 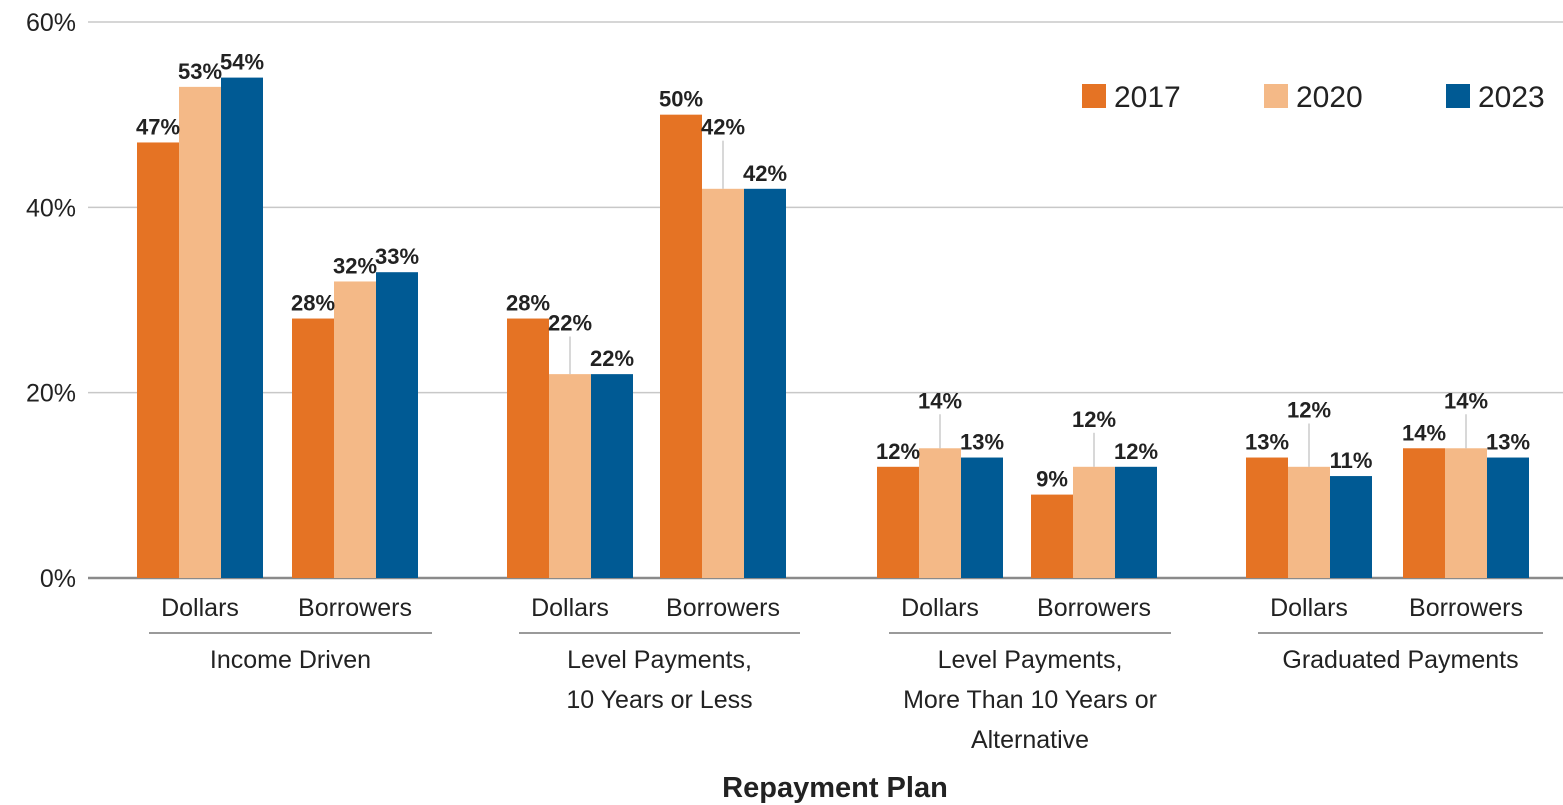 I want to click on bar-2023-dollars-g4, so click(x=1351, y=527).